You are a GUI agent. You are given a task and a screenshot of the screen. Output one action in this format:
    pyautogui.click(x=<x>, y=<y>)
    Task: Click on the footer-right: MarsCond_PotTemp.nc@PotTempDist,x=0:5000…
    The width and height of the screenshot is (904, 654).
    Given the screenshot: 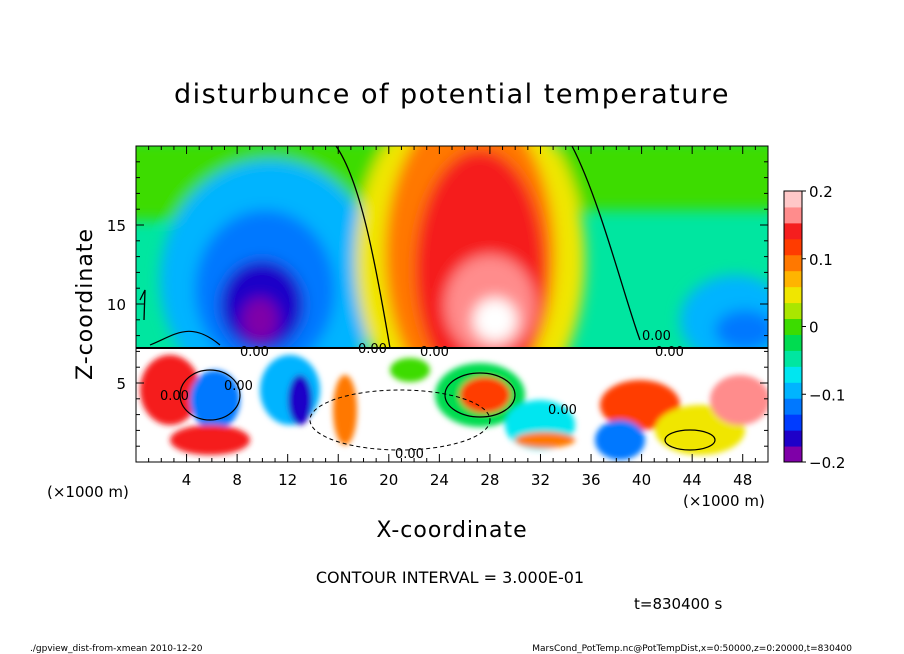 What is the action you would take?
    pyautogui.click(x=692, y=649)
    